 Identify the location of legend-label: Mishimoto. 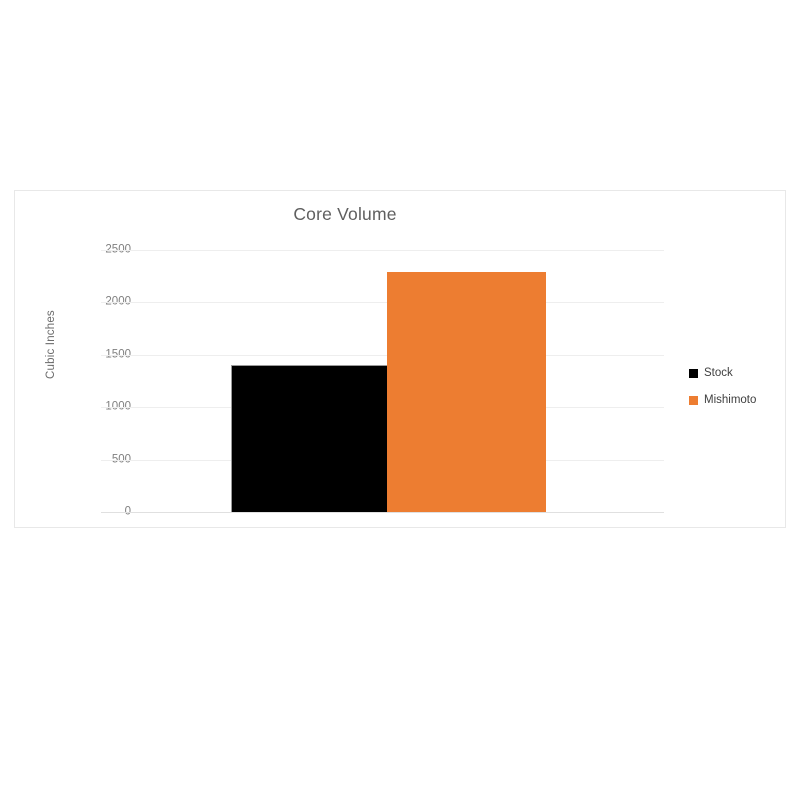
(730, 399).